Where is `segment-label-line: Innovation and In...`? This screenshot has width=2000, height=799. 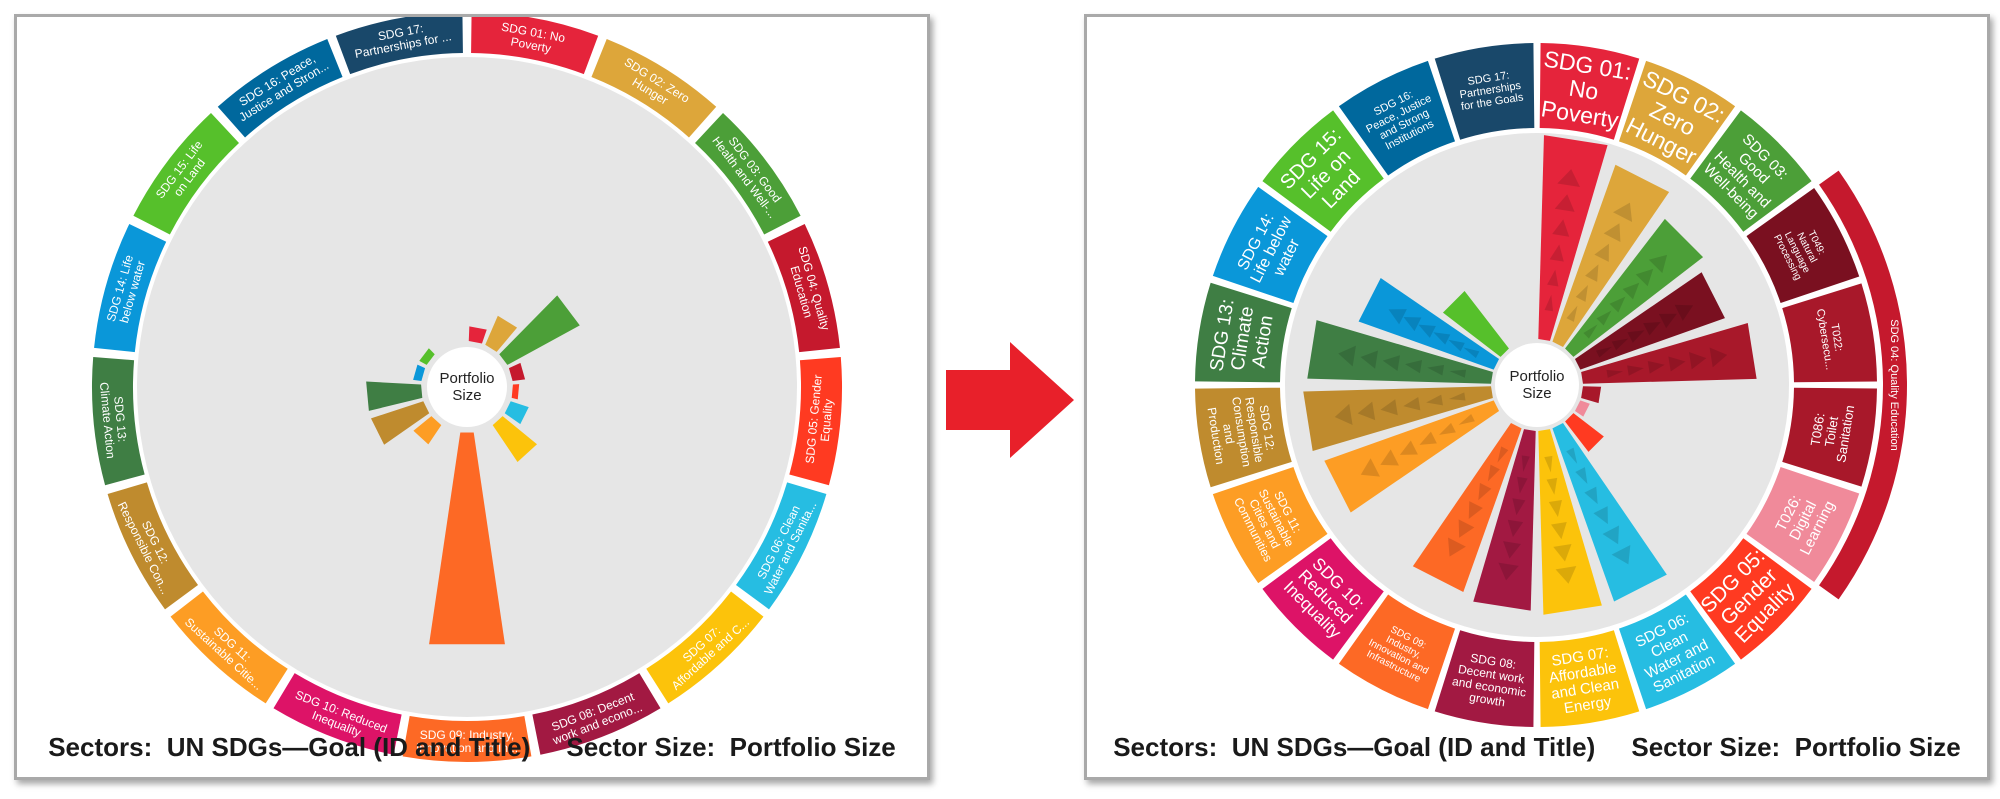
segment-label-line: Innovation and In... is located at coordinates (467, 748).